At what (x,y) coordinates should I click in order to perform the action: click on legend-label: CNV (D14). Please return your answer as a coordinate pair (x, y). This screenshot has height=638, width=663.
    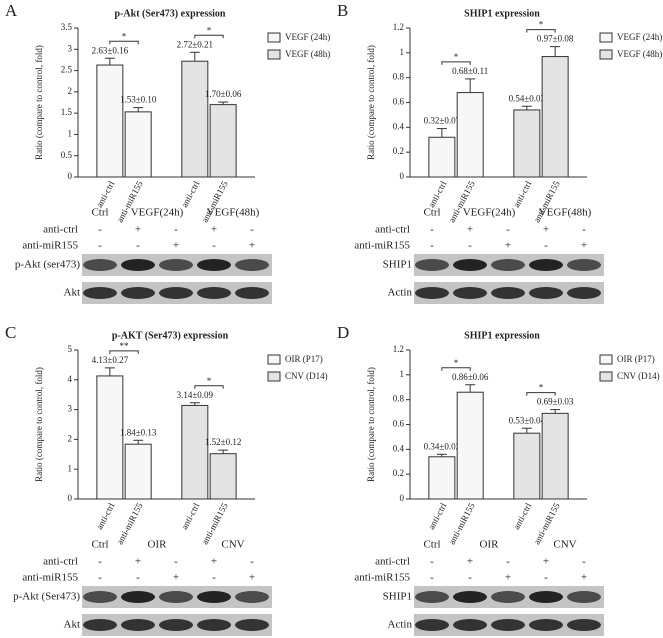
    Looking at the image, I should click on (638, 376).